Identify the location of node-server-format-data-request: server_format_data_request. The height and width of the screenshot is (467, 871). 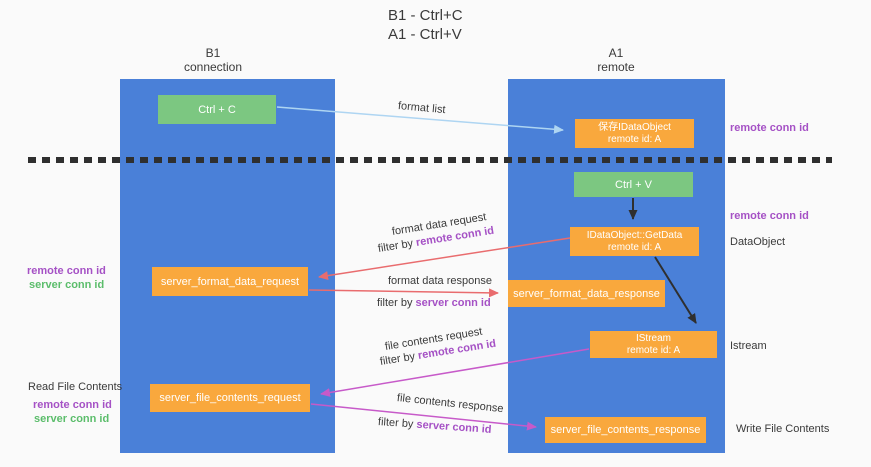
(230, 281).